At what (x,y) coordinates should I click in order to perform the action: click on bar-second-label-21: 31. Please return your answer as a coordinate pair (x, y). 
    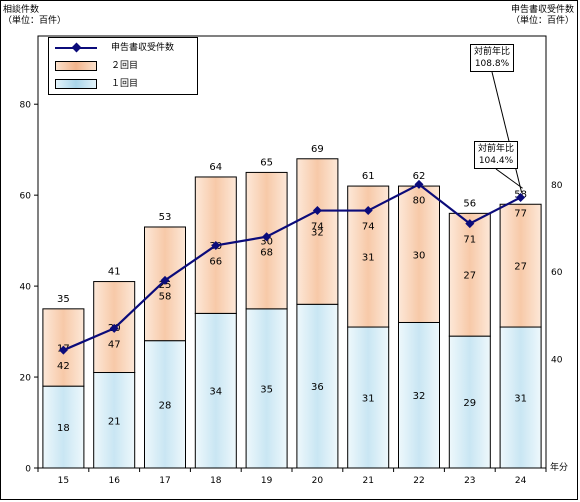
    Looking at the image, I should click on (368, 258).